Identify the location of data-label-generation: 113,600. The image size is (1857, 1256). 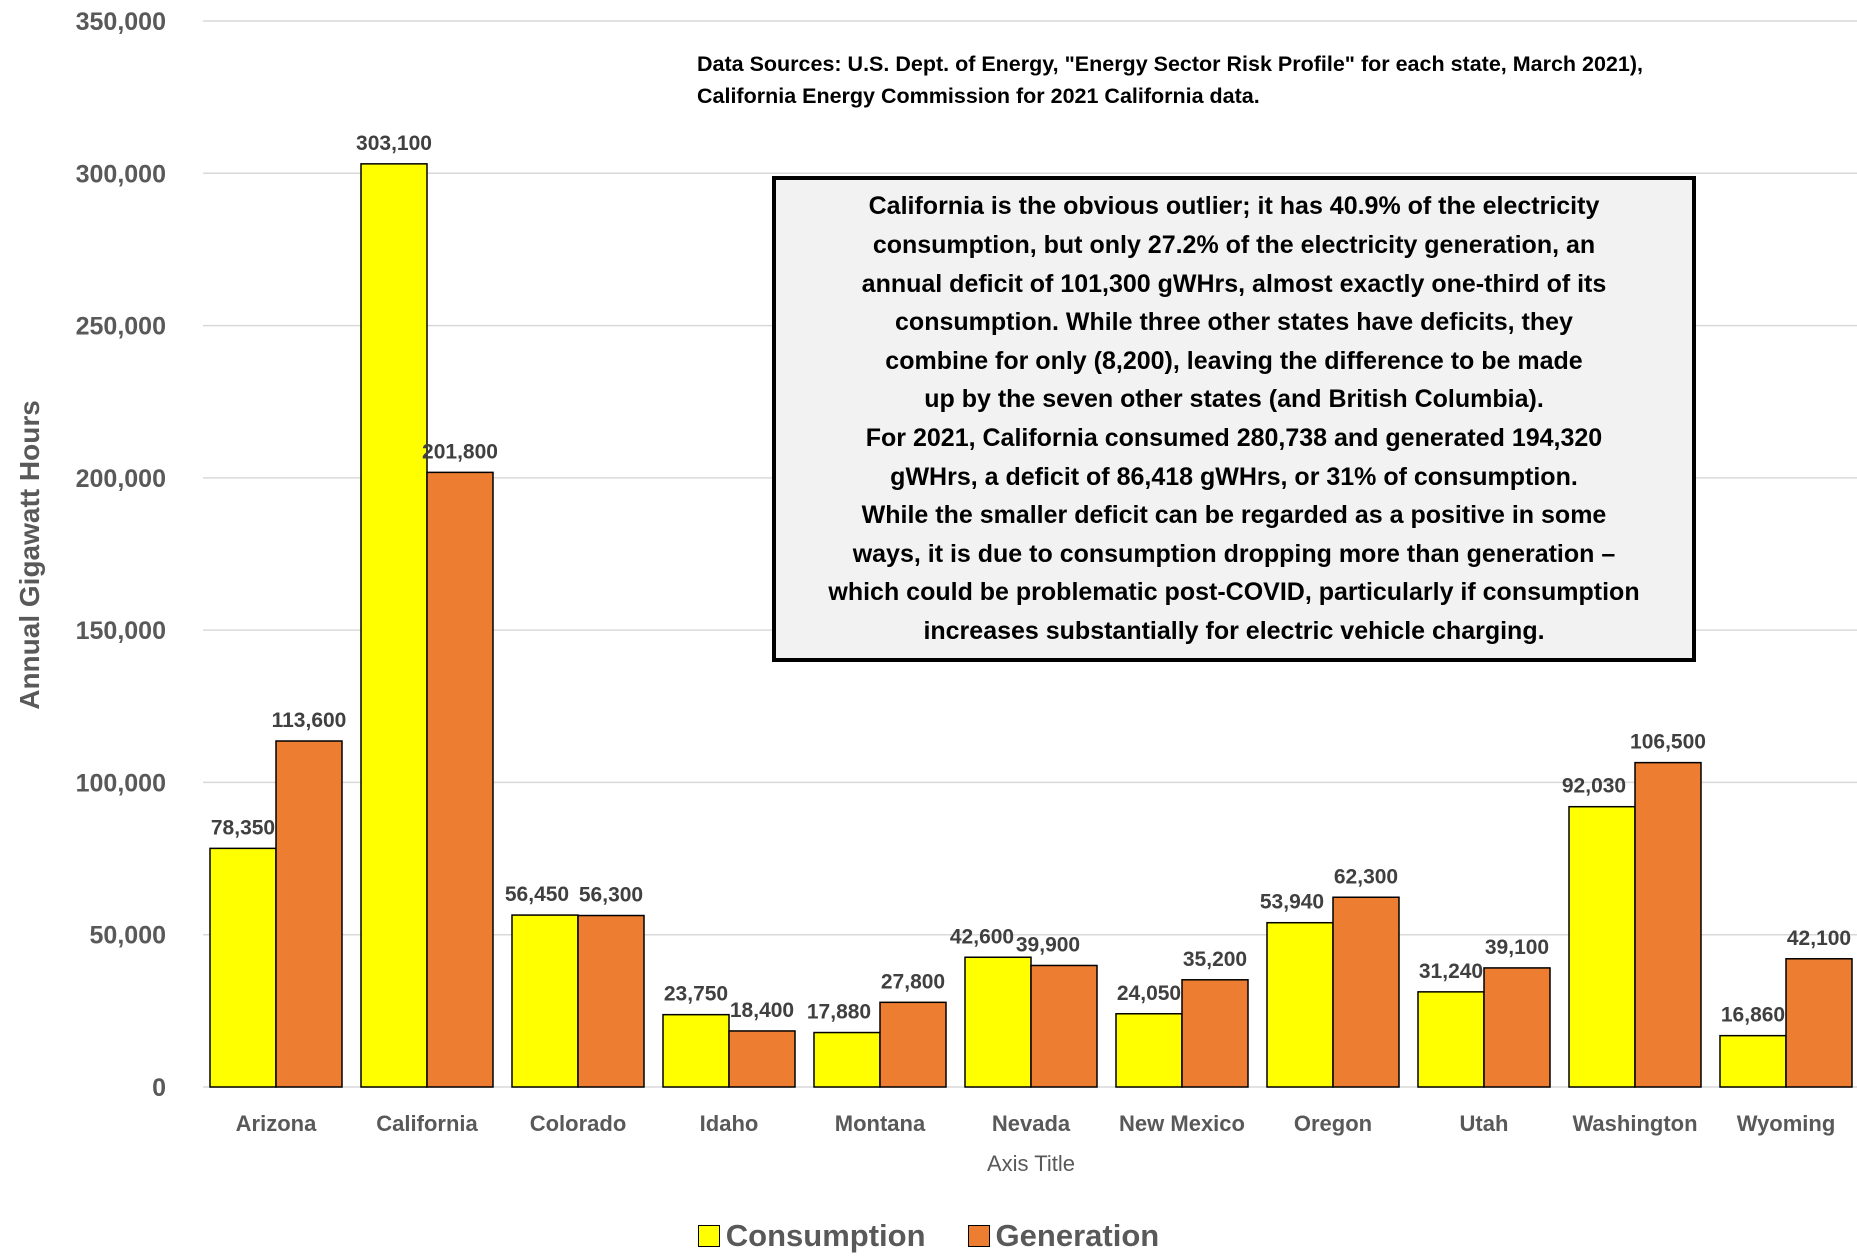
(309, 720).